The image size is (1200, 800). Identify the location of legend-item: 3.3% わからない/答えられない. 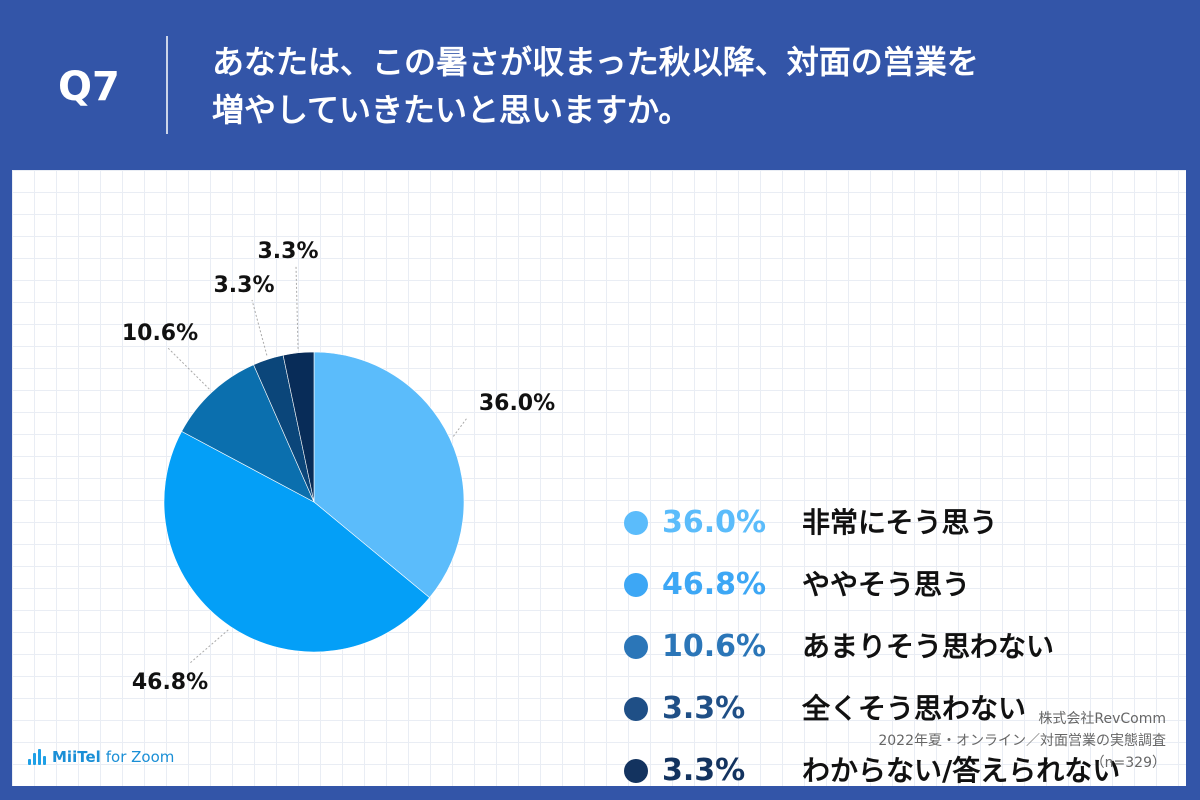
(902, 771).